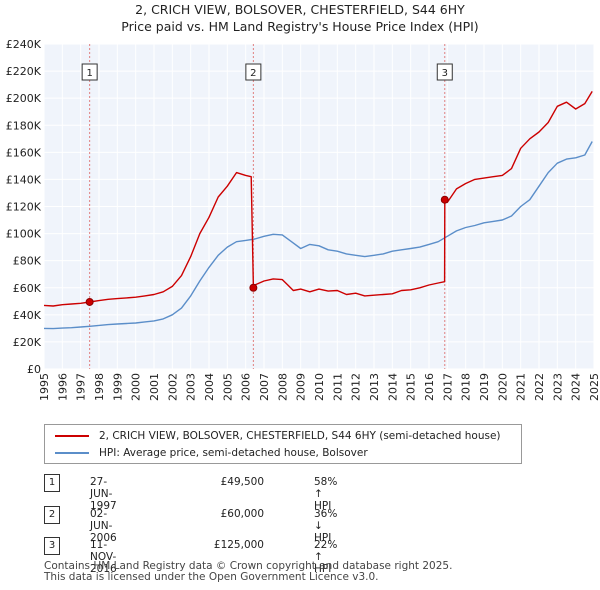 The image size is (600, 590). I want to click on x-tick-label: 2013, so click(374, 387).